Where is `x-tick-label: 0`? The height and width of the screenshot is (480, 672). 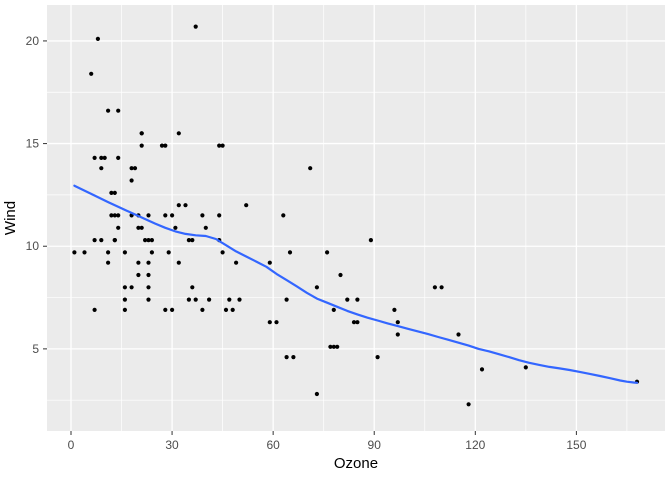 x-tick-label: 0 is located at coordinates (71, 445).